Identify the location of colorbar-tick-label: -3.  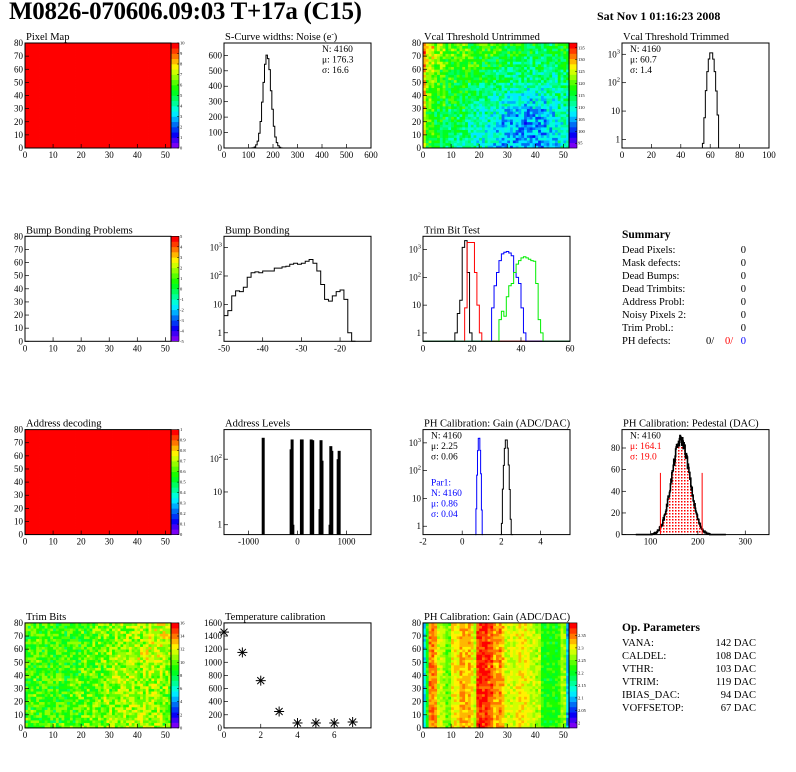
(182, 320).